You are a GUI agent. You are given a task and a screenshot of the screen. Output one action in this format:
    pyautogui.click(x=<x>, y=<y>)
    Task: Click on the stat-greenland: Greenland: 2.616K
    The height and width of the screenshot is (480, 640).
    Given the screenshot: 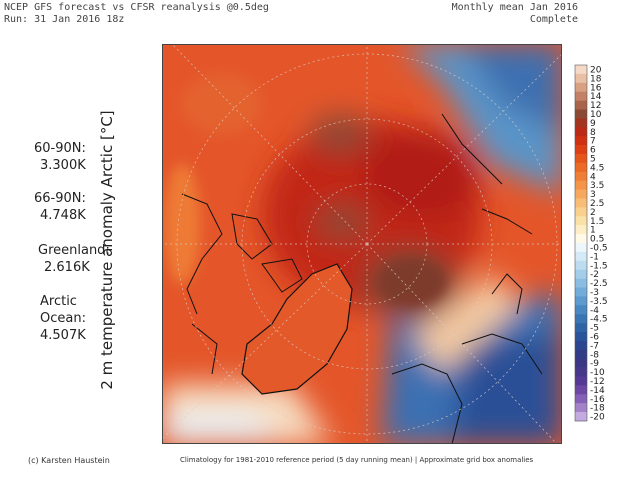 What is the action you would take?
    pyautogui.click(x=74, y=259)
    